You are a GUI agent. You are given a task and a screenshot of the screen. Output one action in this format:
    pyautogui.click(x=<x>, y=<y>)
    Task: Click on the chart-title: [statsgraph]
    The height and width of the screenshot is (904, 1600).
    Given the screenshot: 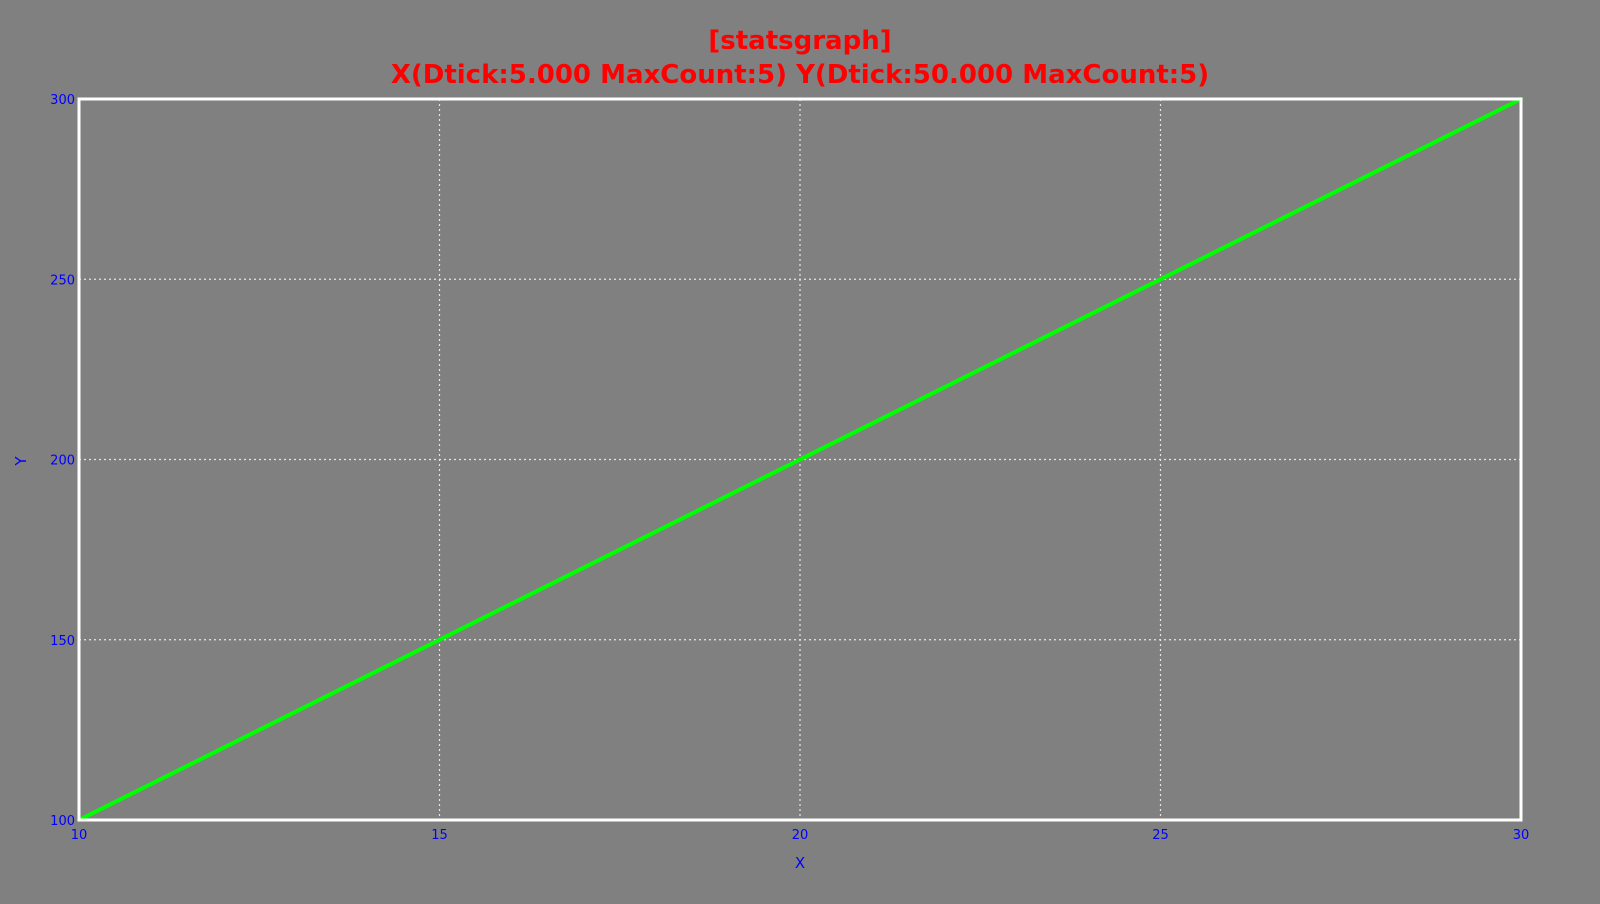 What is the action you would take?
    pyautogui.click(x=799, y=41)
    